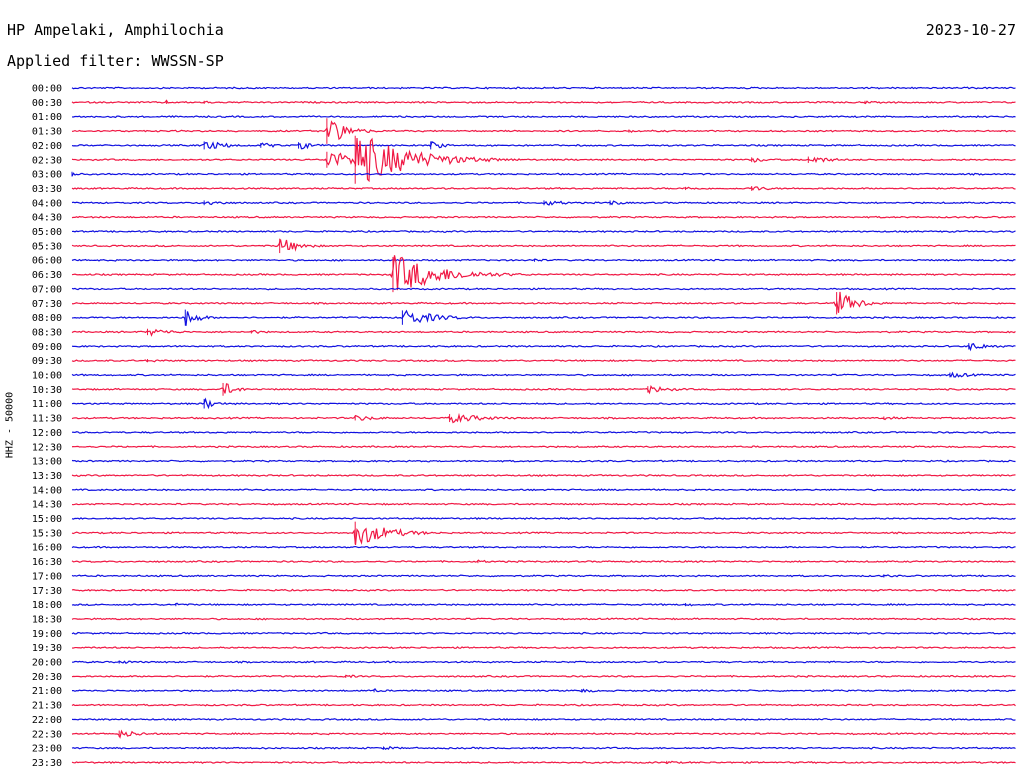  I want to click on row-label: 15:30, so click(47, 533).